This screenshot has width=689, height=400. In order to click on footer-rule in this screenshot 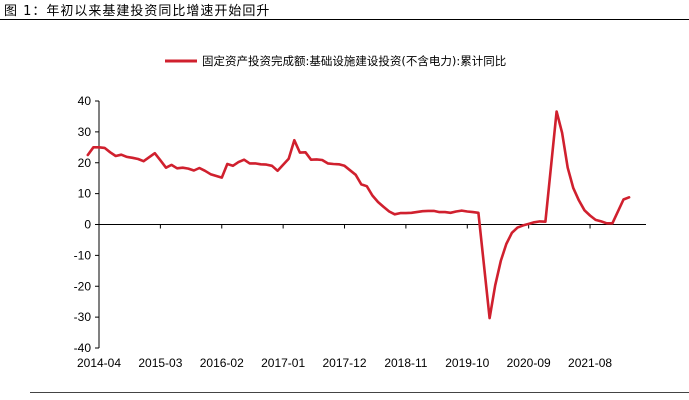, I will do `click(359, 392)`.